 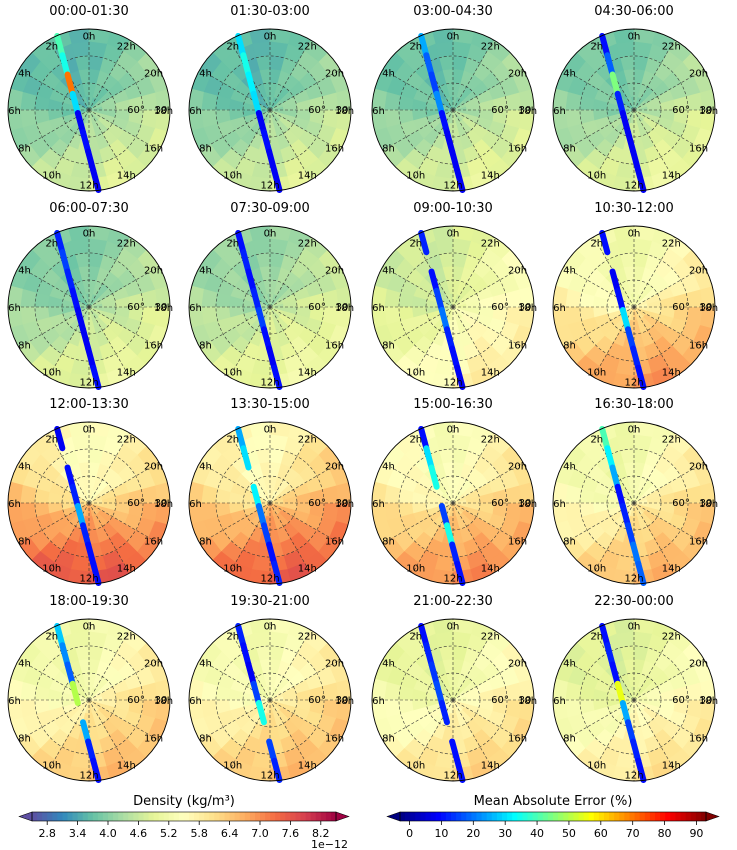 I want to click on hour-label: 2h, so click(x=415, y=439).